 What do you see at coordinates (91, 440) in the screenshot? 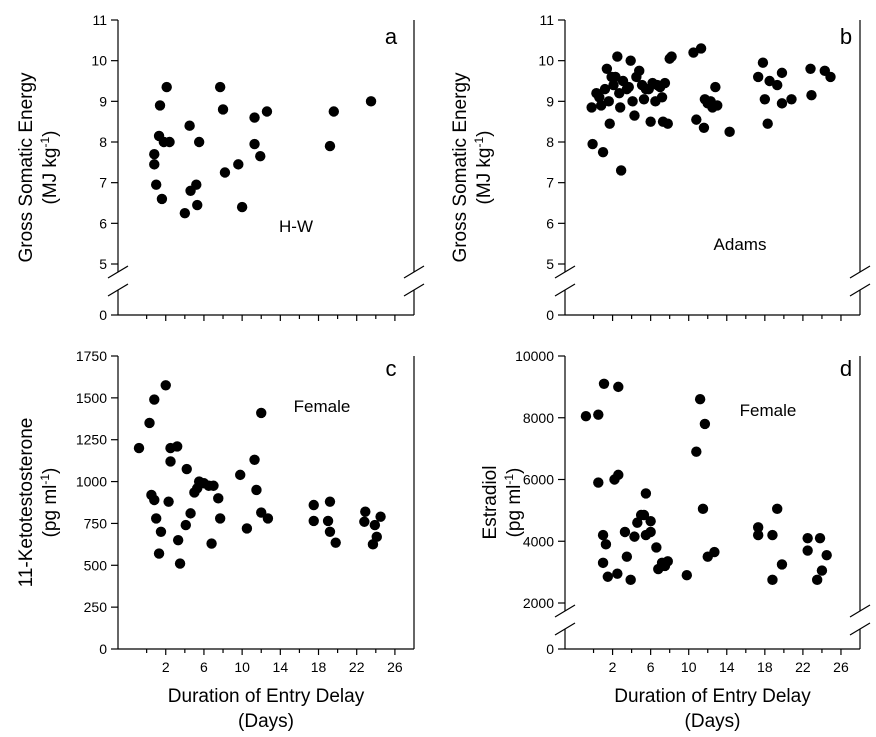
I see `y-tick-label: 1250` at bounding box center [91, 440].